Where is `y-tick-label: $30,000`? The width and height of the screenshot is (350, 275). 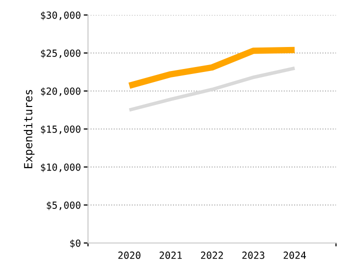
y-tick-label: $30,000 is located at coordinates (60, 15).